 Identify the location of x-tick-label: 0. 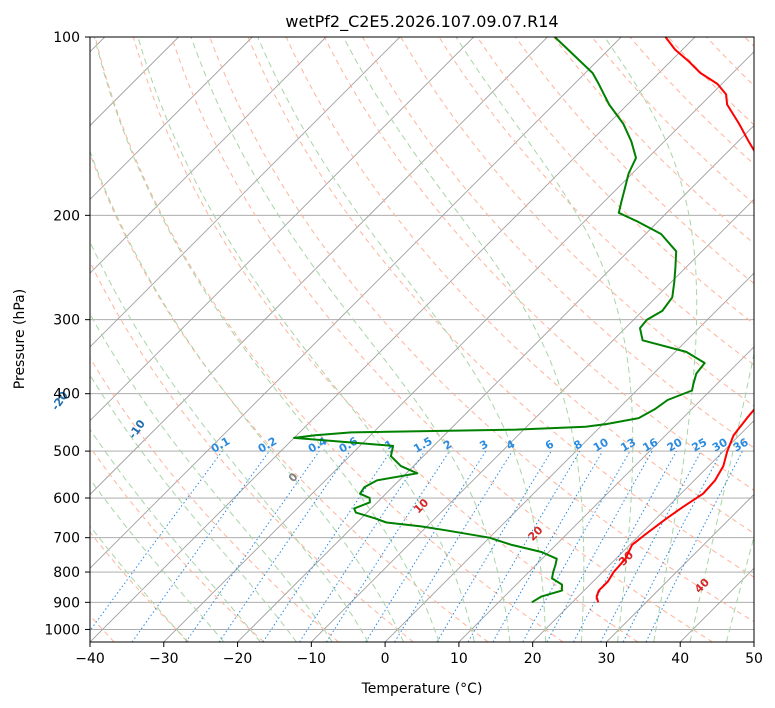
(385, 659).